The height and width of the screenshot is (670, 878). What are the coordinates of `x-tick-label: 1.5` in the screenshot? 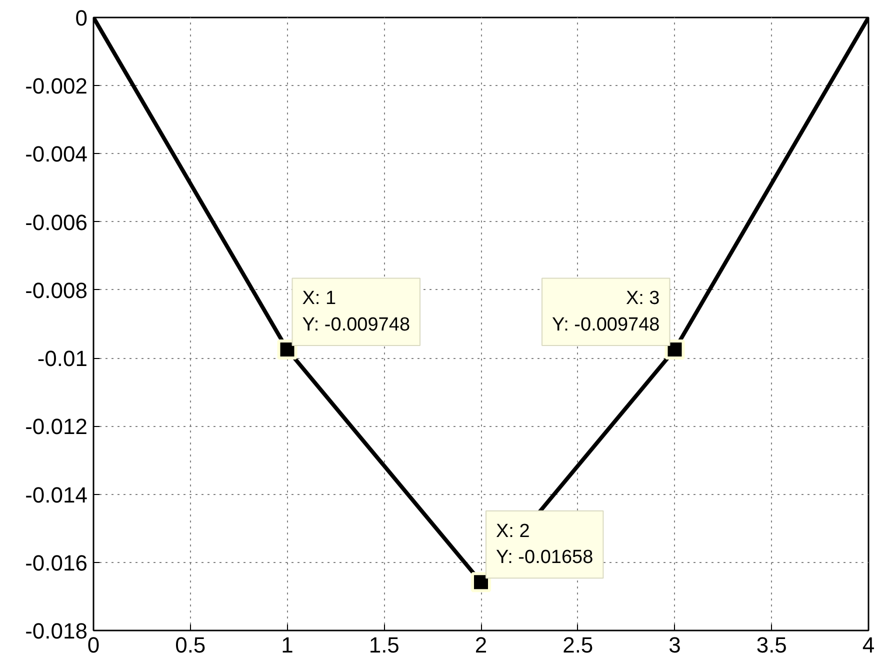 It's located at (384, 645).